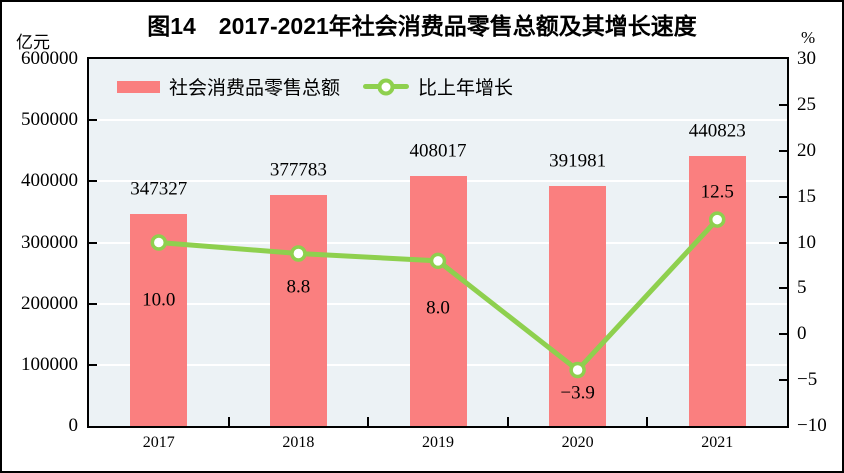 Image resolution: width=844 pixels, height=473 pixels. I want to click on right-axis-tick-label: −5, so click(807, 380).